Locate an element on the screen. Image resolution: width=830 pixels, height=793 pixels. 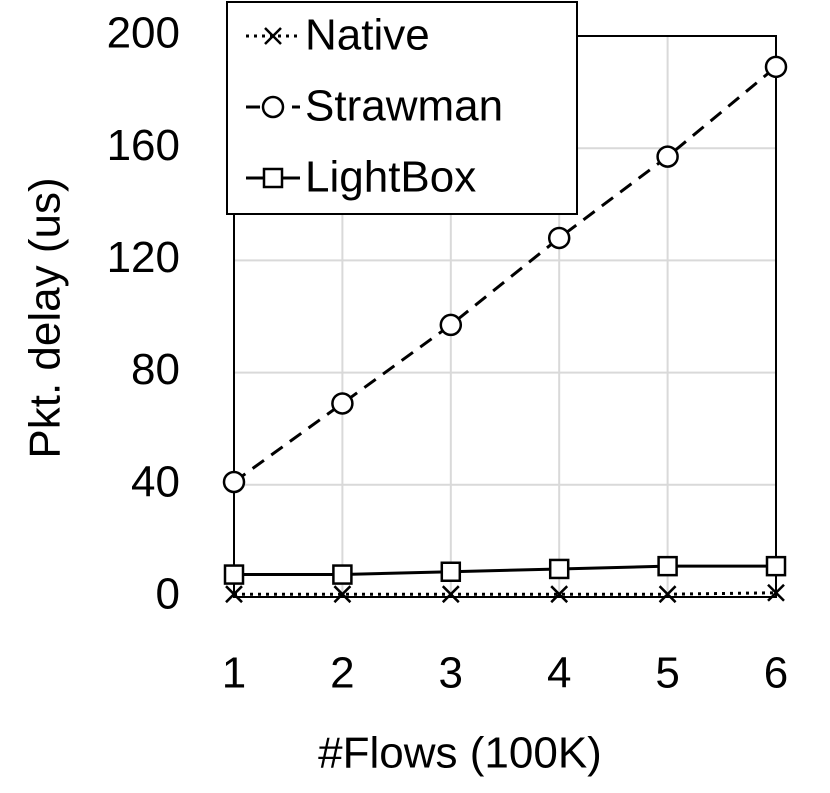
y-tick-label: 160 is located at coordinates (143, 145).